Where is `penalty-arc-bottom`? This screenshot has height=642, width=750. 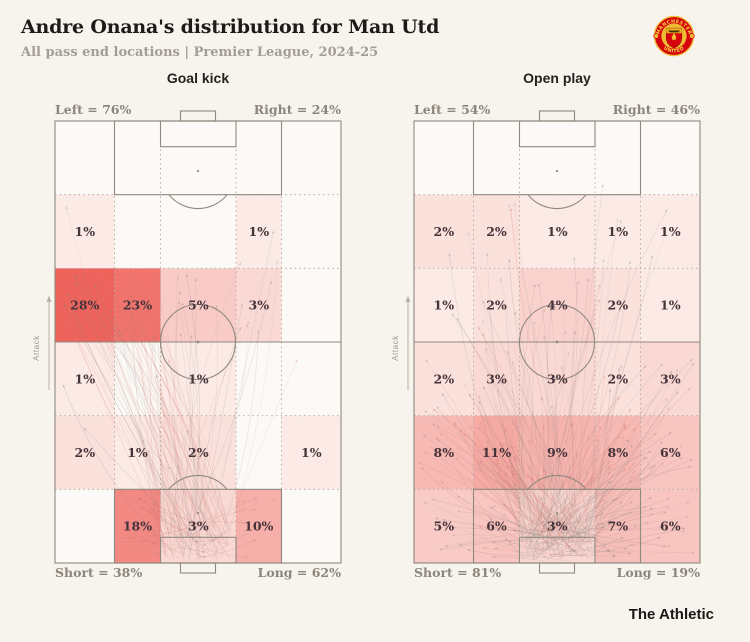 penalty-arc-bottom is located at coordinates (198, 482).